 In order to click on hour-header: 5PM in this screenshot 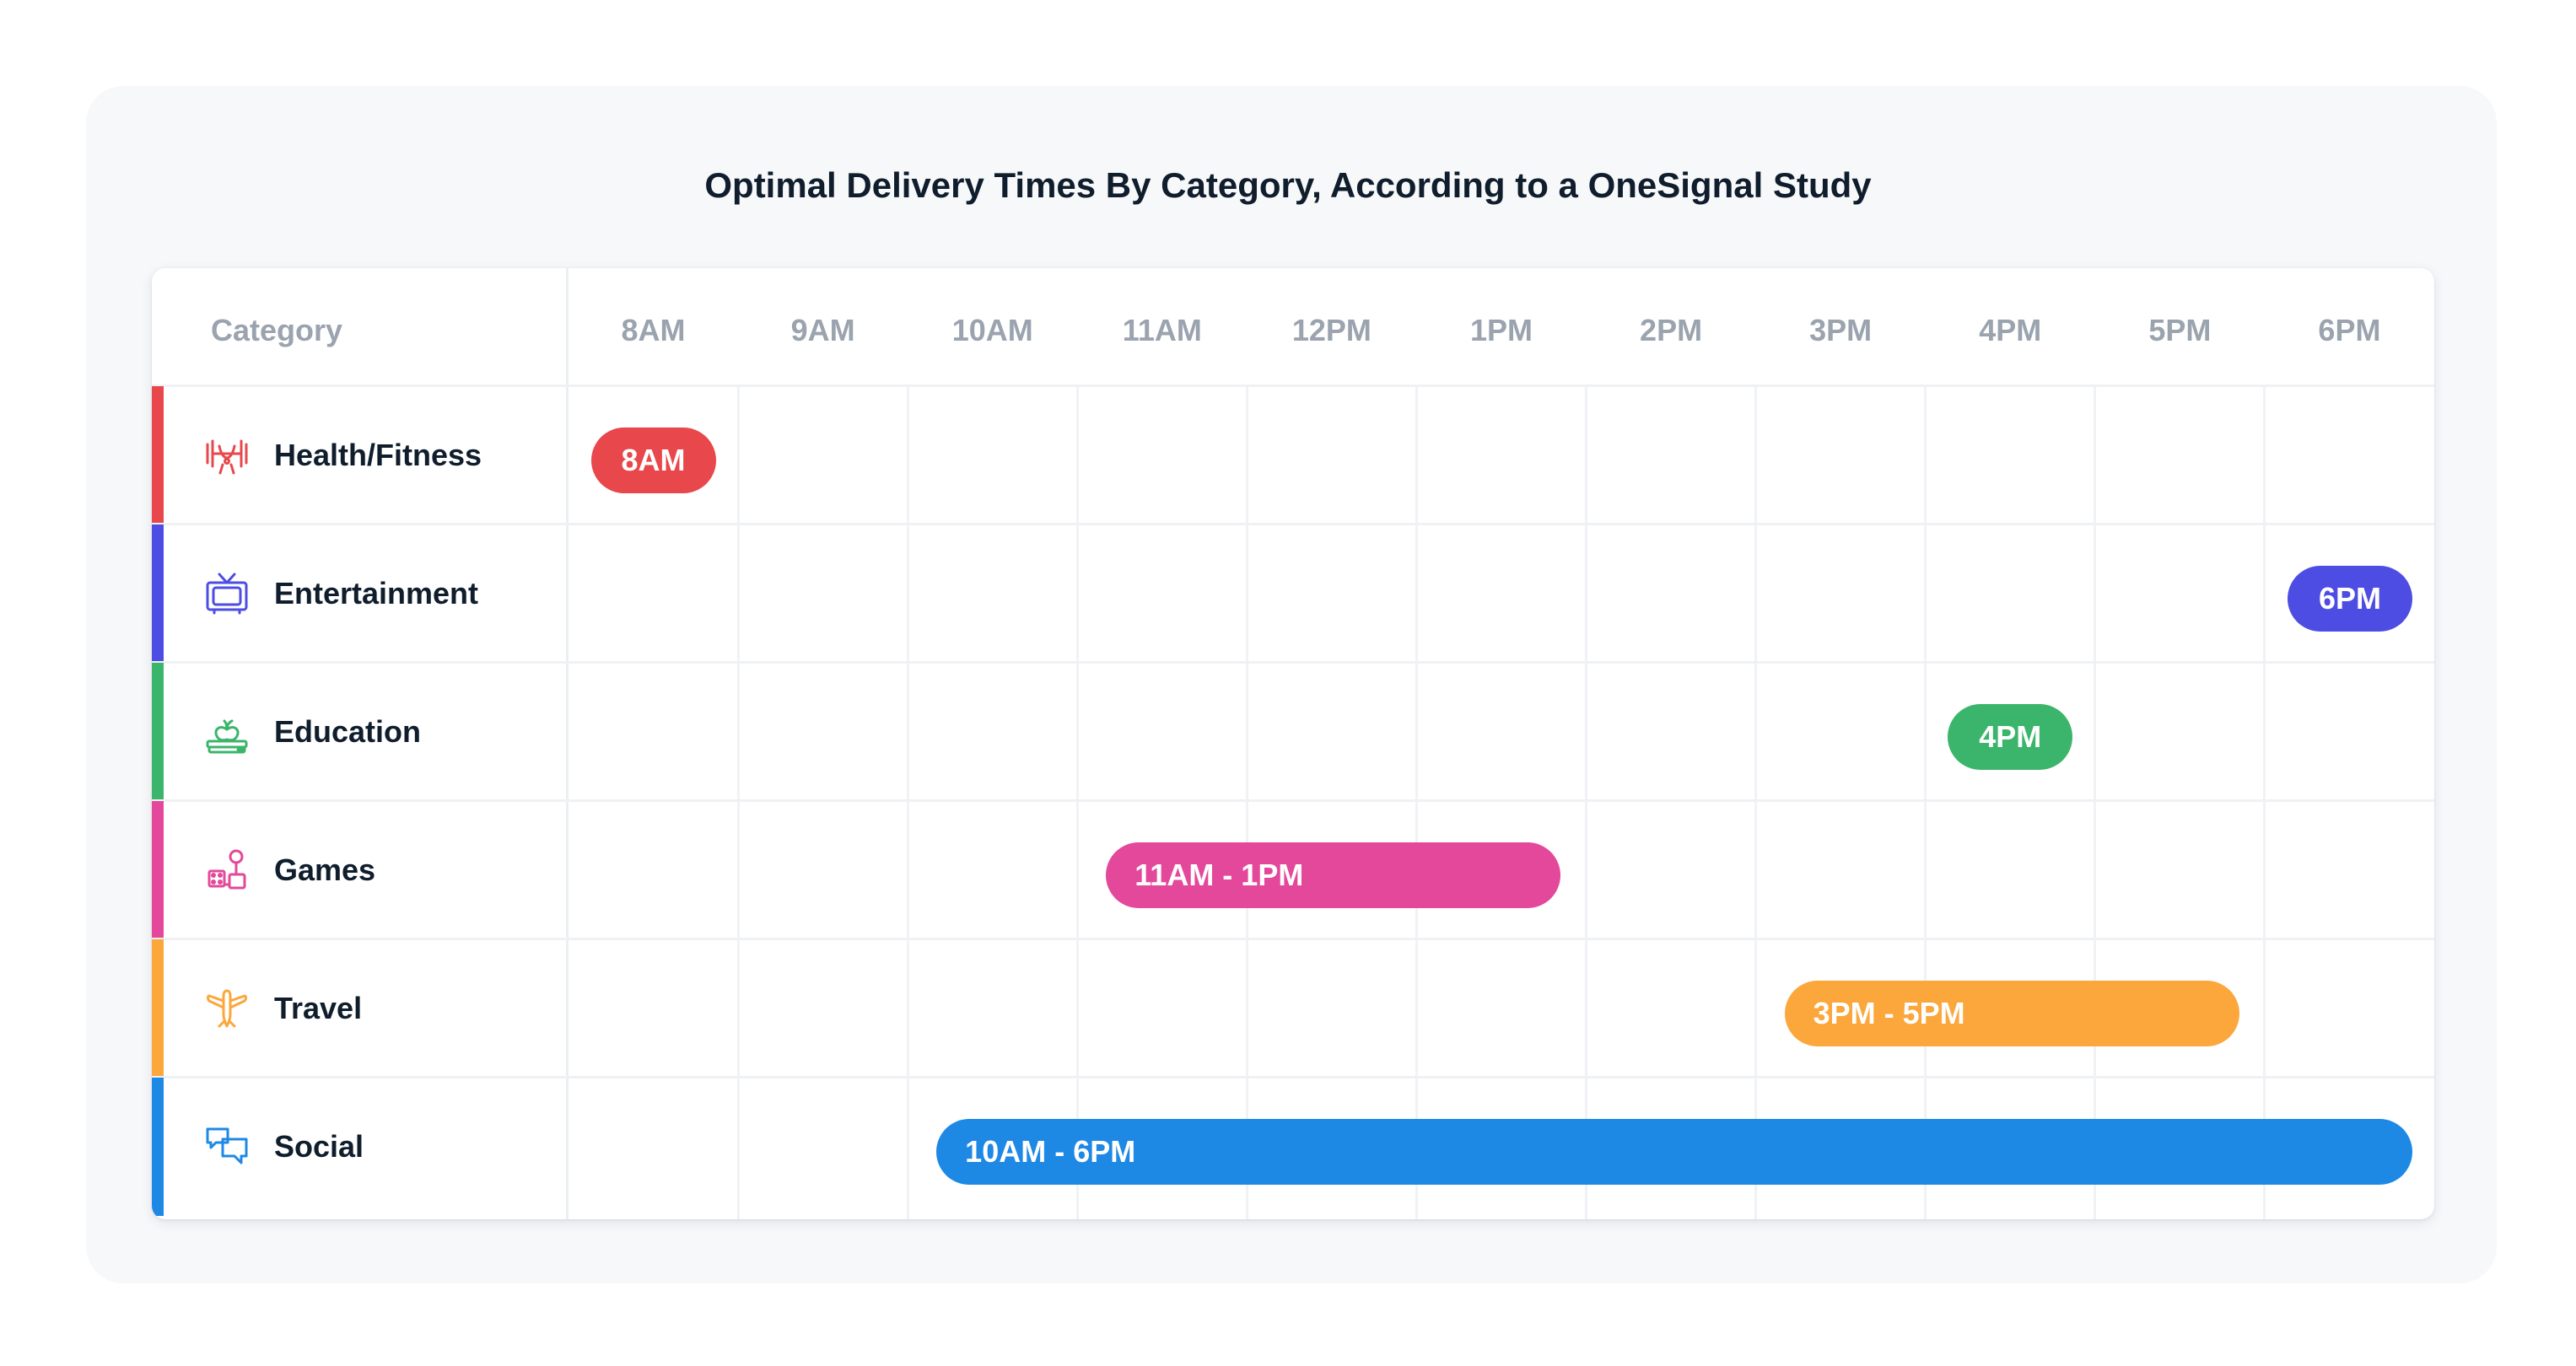, I will do `click(2180, 330)`.